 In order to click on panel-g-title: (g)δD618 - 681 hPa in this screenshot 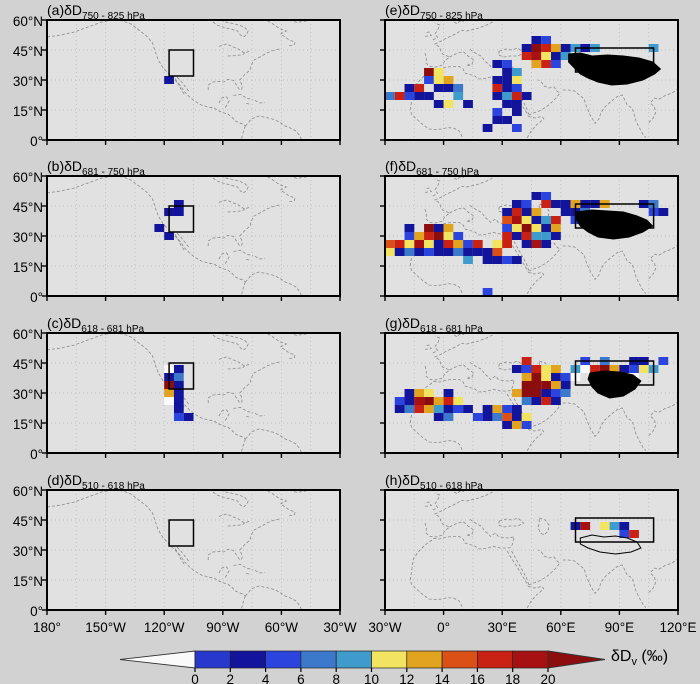, I will do `click(531, 324)`.